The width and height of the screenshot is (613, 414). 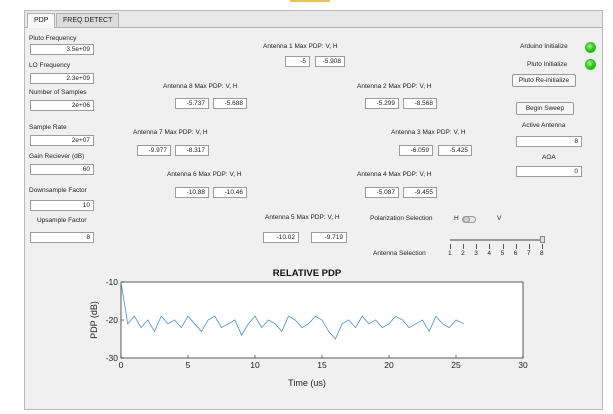 What do you see at coordinates (544, 80) in the screenshot?
I see `pluto-reinitialize-button: Pluto Re-initialize` at bounding box center [544, 80].